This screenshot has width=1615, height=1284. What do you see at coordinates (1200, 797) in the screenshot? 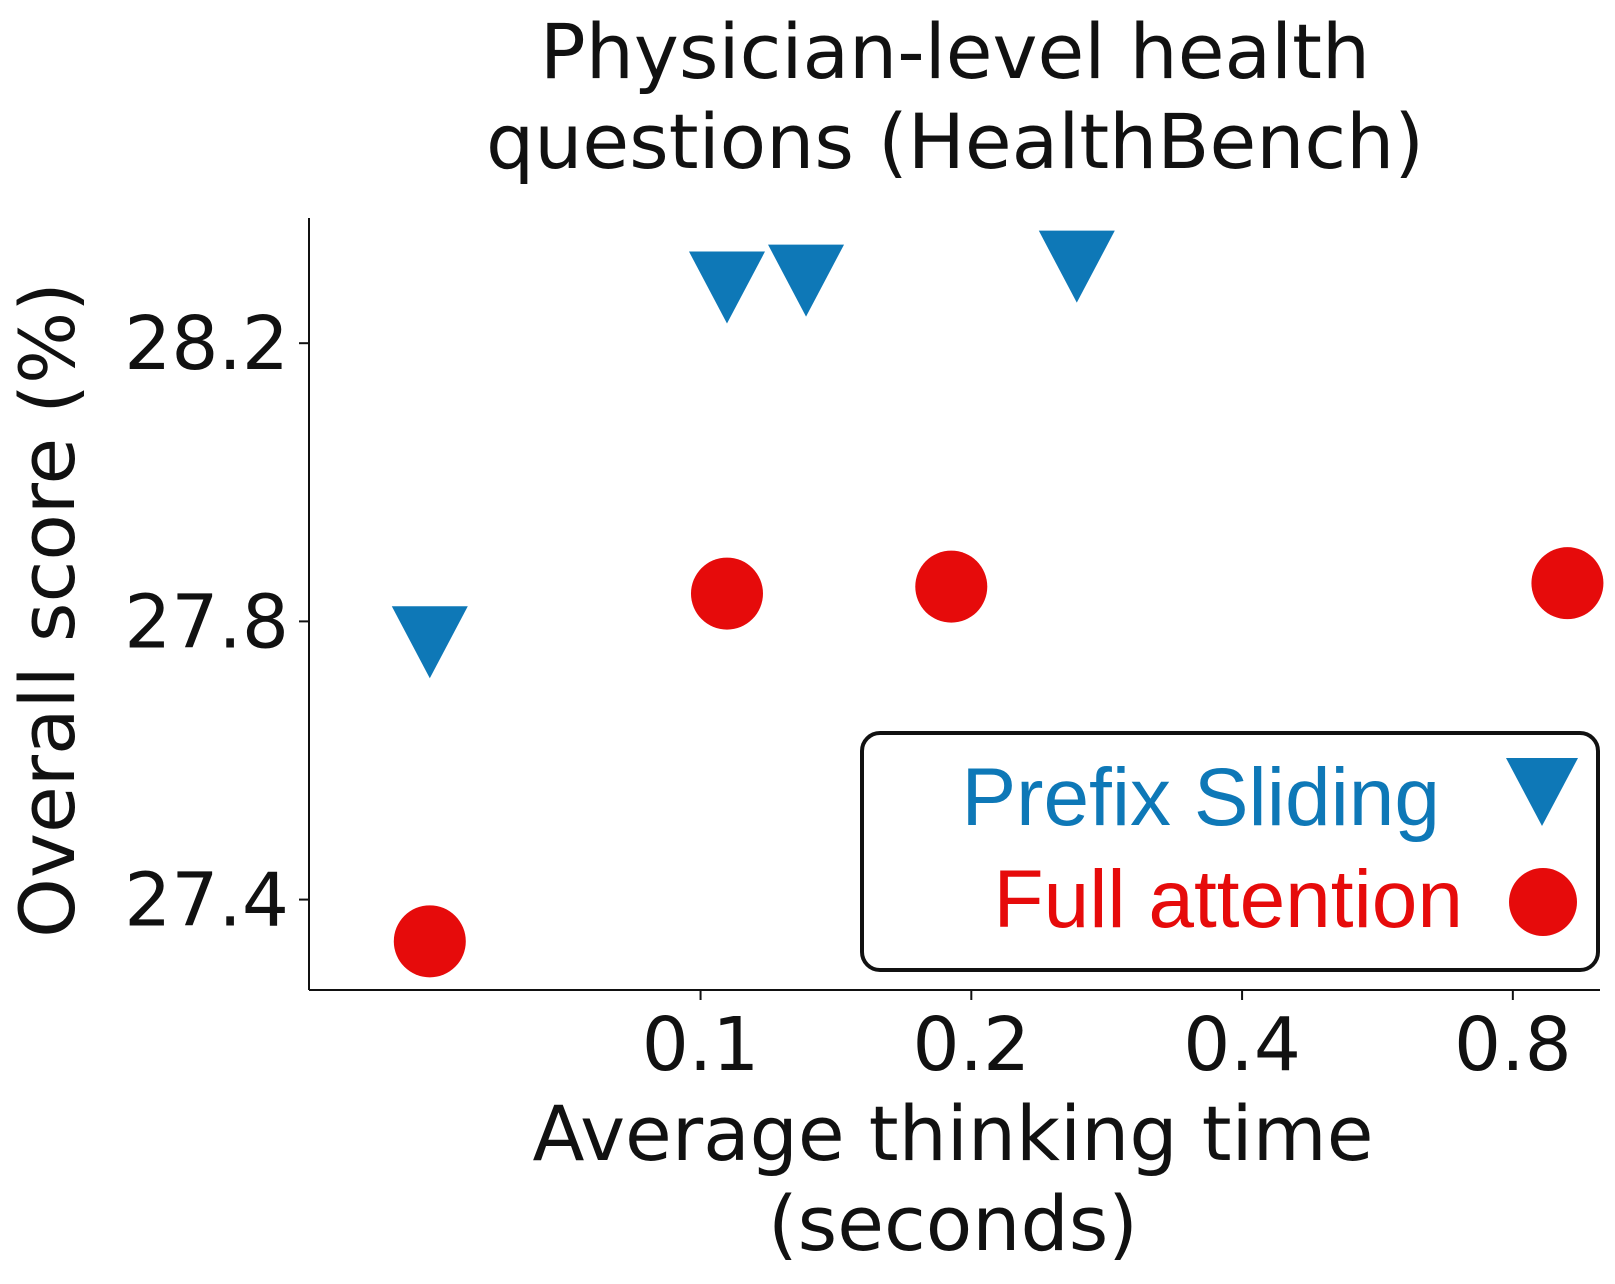
I see `legend-label-prefix-sliding: Prefix Sliding` at bounding box center [1200, 797].